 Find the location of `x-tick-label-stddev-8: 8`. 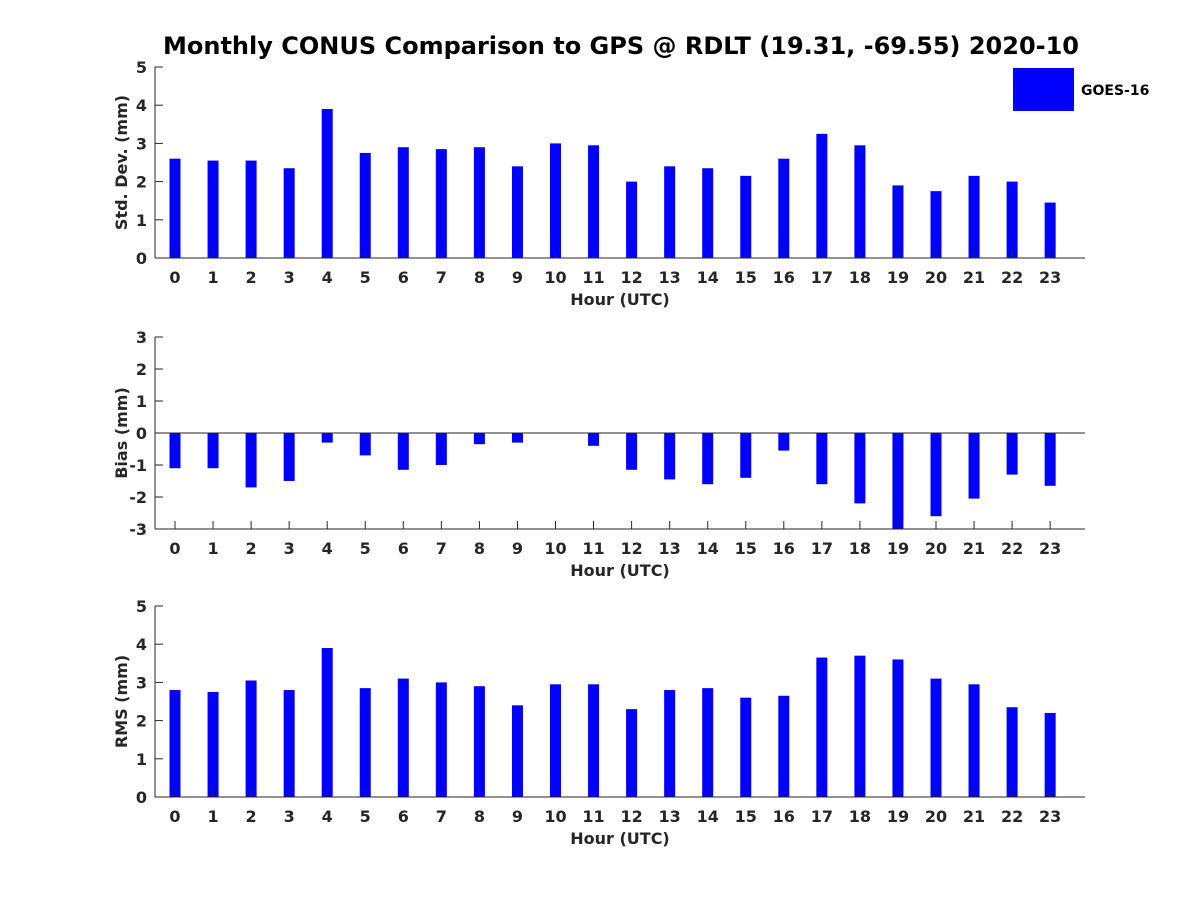

x-tick-label-stddev-8: 8 is located at coordinates (479, 277).